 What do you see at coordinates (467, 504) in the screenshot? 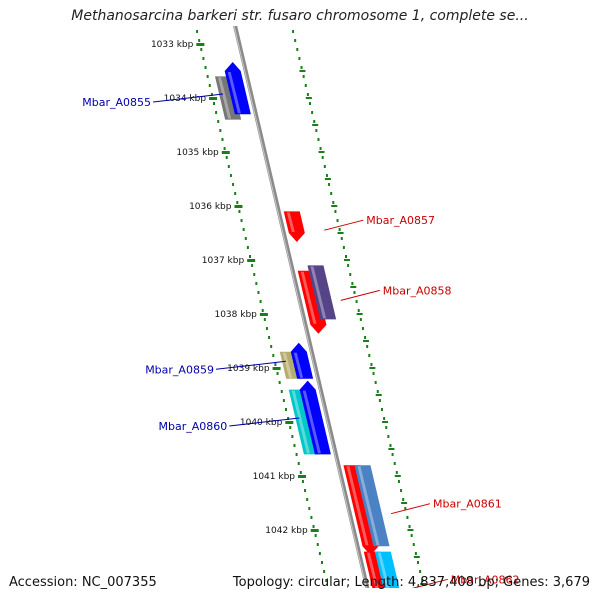
I see `gene-label: Mbar_A0861` at bounding box center [467, 504].